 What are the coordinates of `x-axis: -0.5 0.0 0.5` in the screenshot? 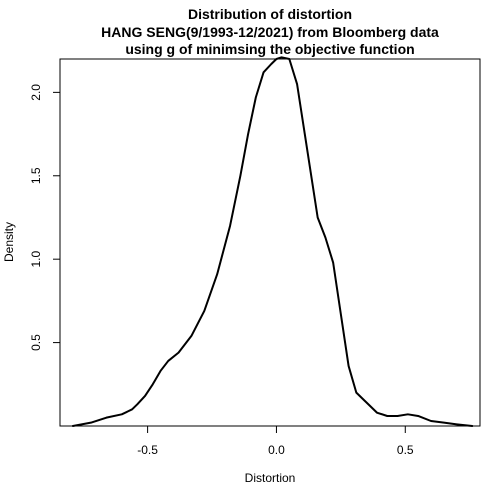 It's located at (275, 441).